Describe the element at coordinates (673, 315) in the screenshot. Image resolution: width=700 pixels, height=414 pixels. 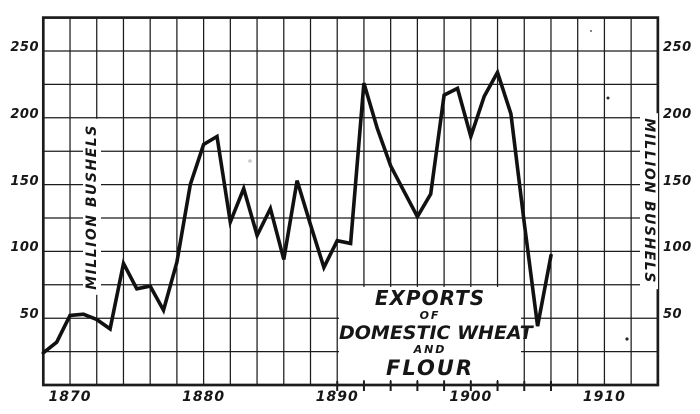
I see `y-axis-tick-label-right: 50` at that location.